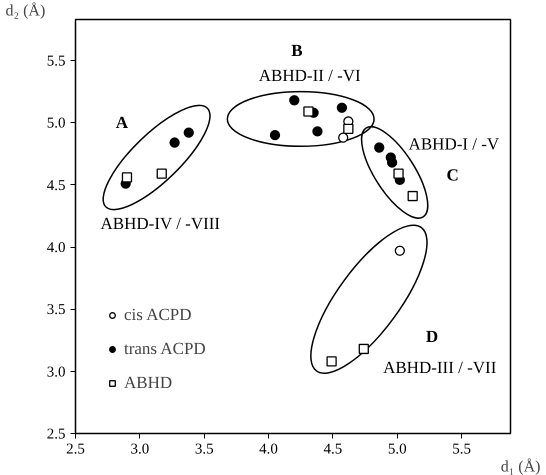 The width and height of the screenshot is (546, 475). What do you see at coordinates (56, 310) in the screenshot?
I see `y-tick-label: 3.5` at bounding box center [56, 310].